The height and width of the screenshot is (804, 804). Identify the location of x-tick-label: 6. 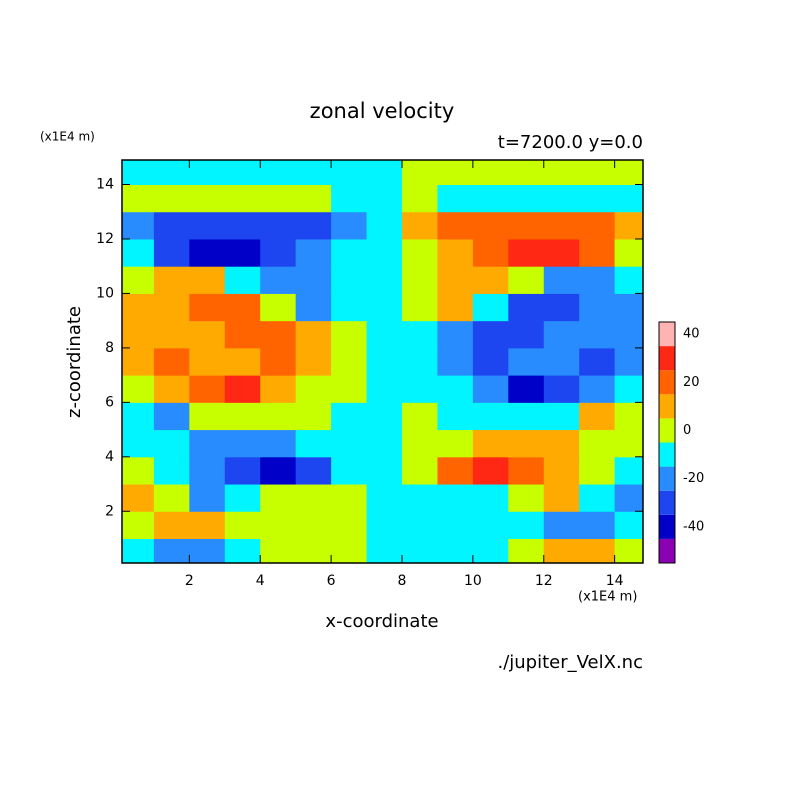
(331, 581).